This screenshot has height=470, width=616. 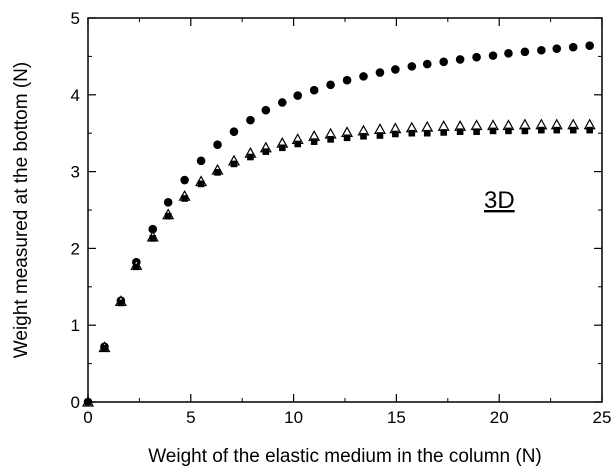 What do you see at coordinates (499, 200) in the screenshot?
I see `annotation-3d: 3D` at bounding box center [499, 200].